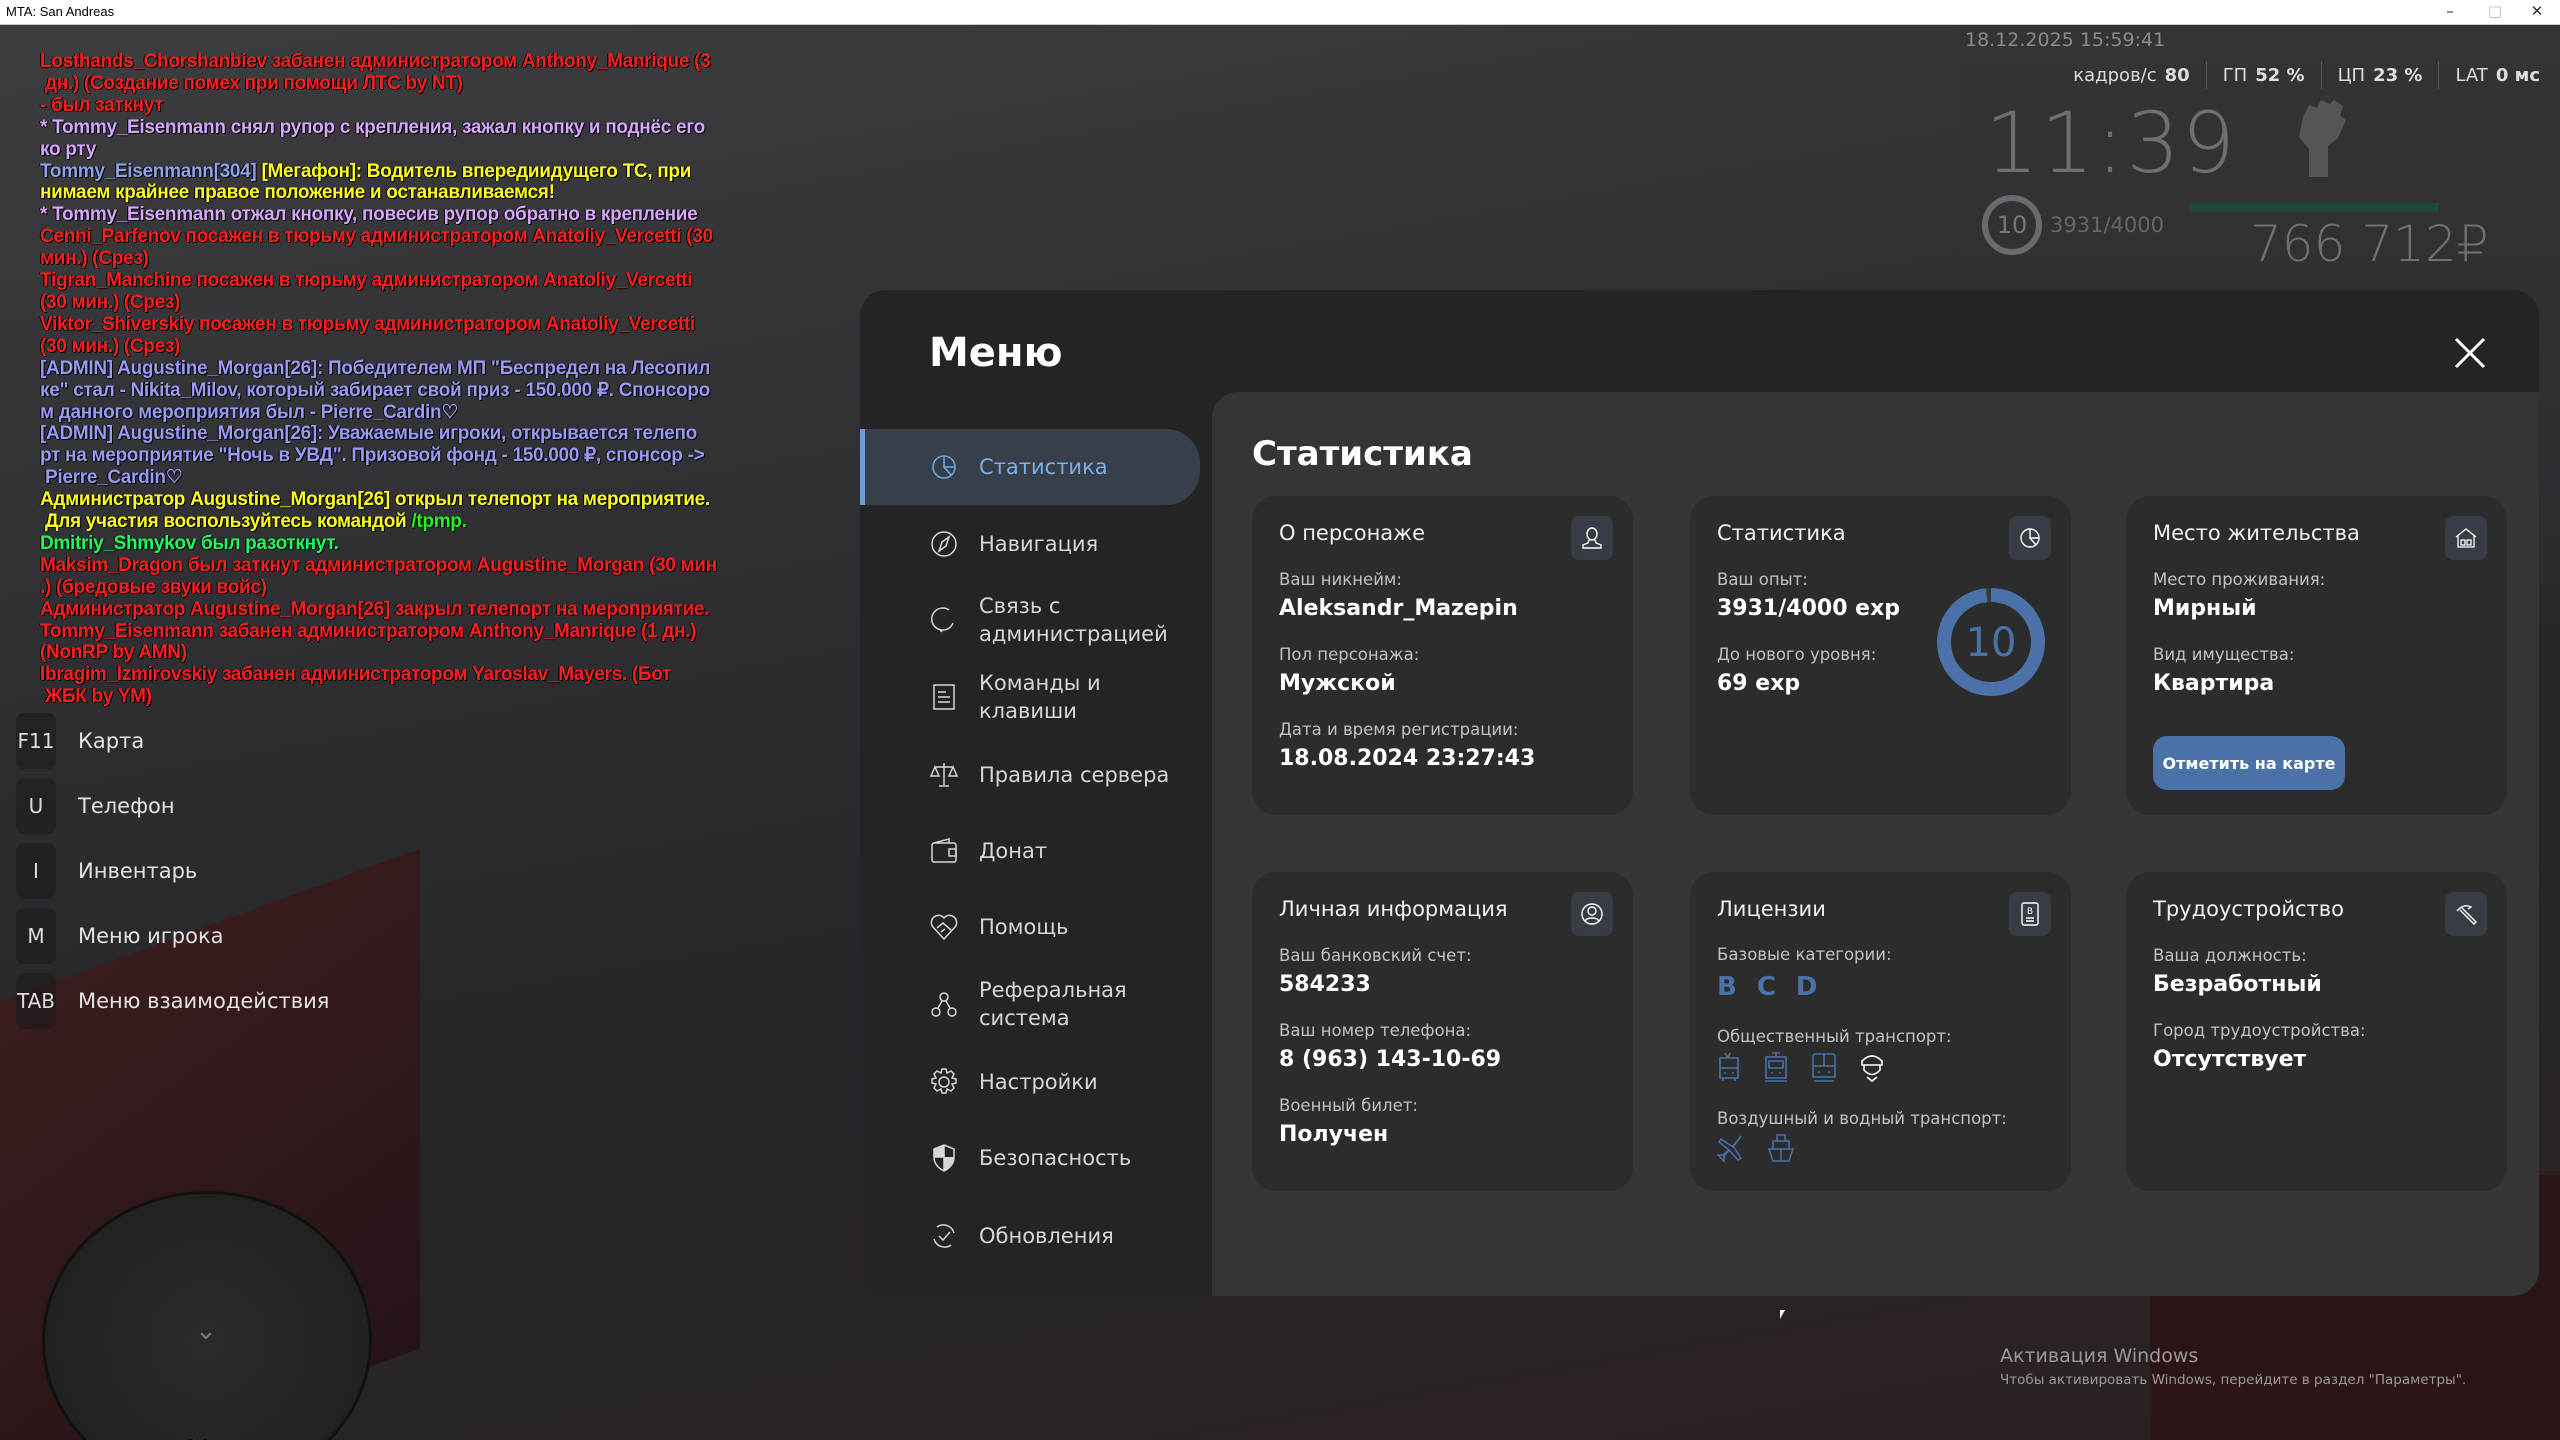 This screenshot has width=2560, height=1440. I want to click on list-icon, so click(944, 697).